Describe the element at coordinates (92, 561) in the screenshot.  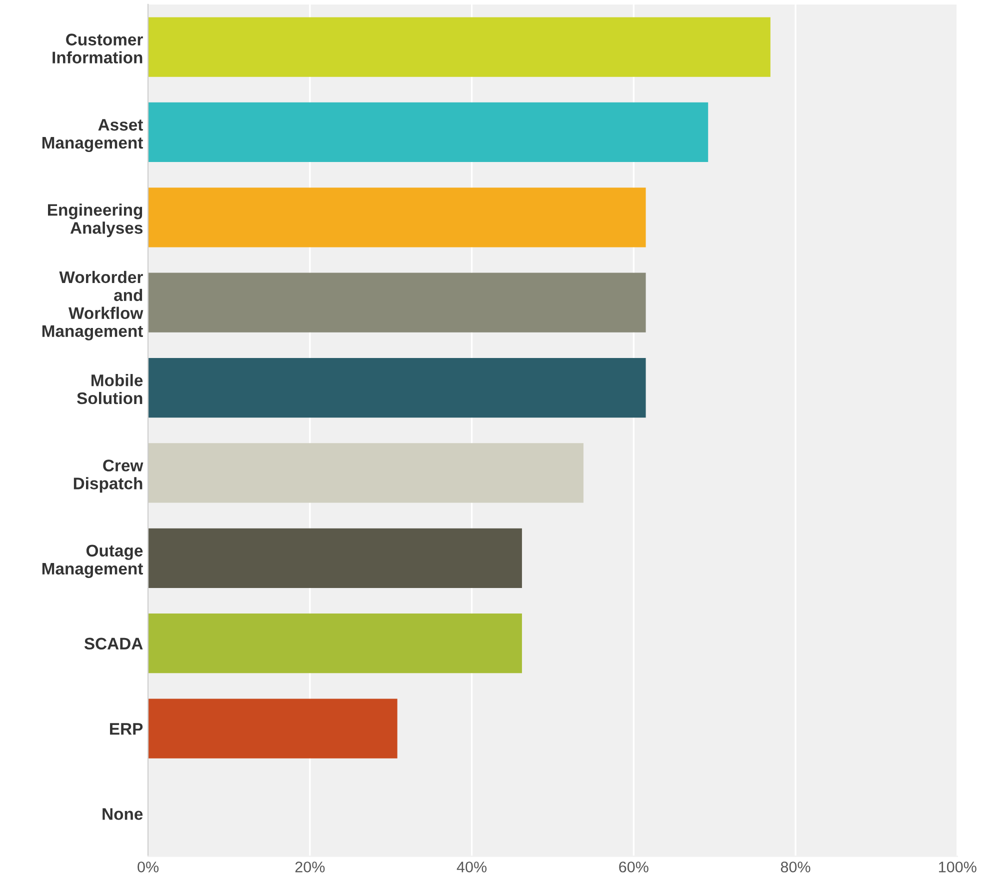
I see `y-tick-label: Outage Management` at that location.